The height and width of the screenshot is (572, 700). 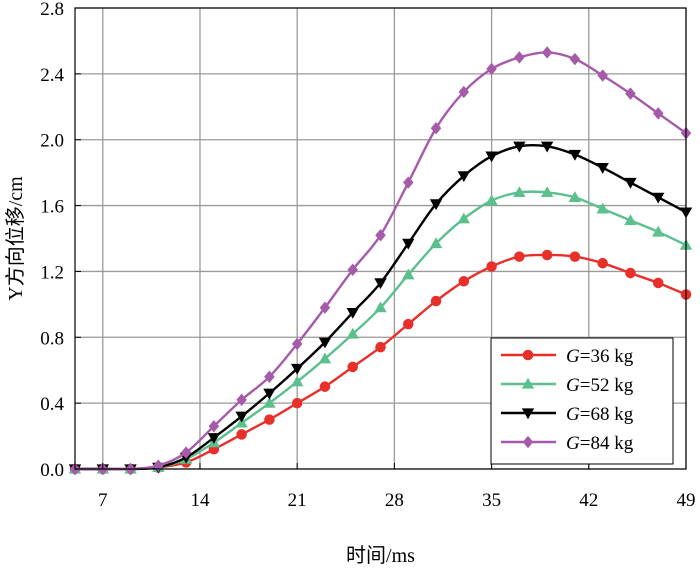 I want to click on legend-label: G=68 kg, so click(x=600, y=414).